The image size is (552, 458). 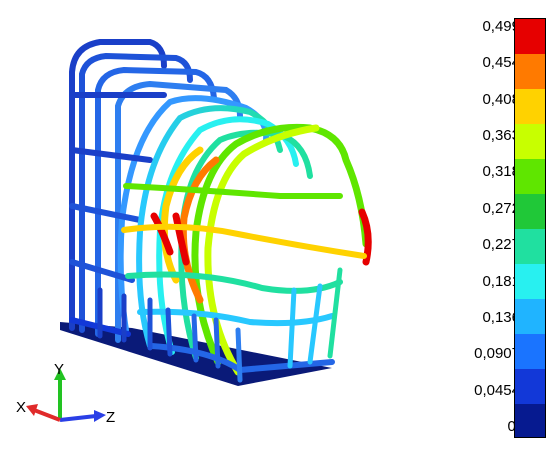 What do you see at coordinates (47, 415) in the screenshot?
I see `x-axis-arrow` at bounding box center [47, 415].